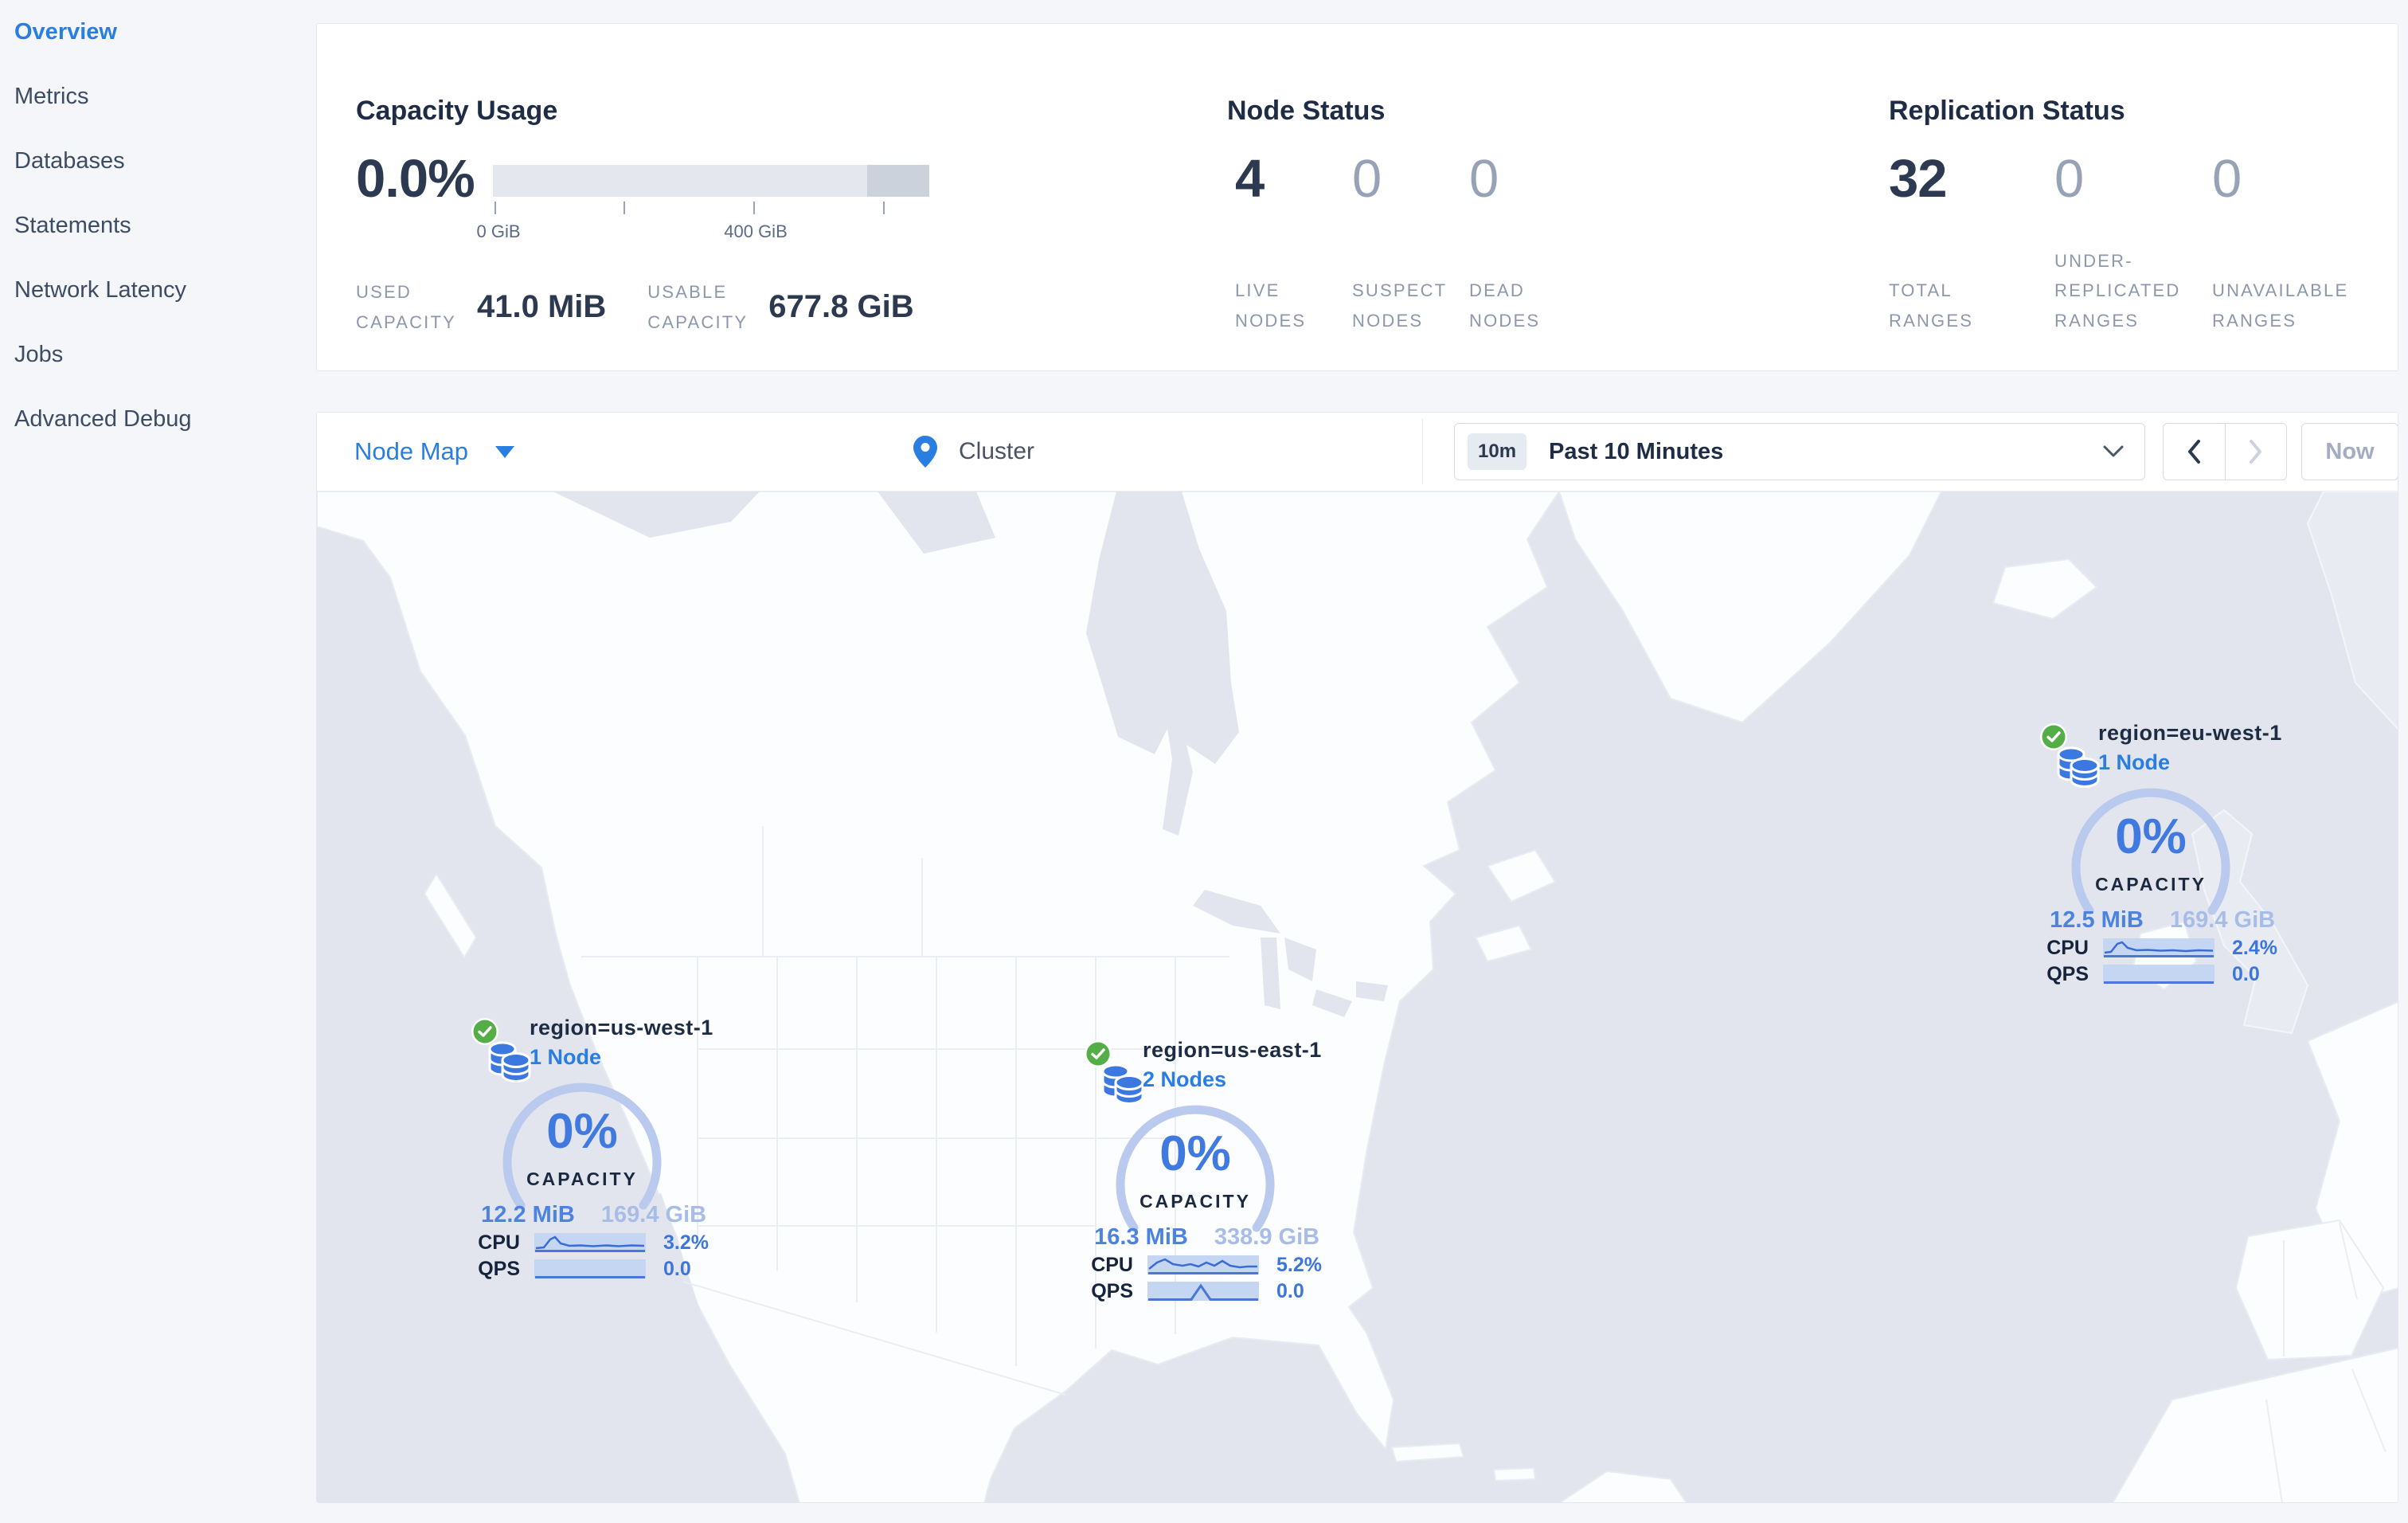  What do you see at coordinates (2227, 179) in the screenshot?
I see `unavailable-ranges-count: 0` at bounding box center [2227, 179].